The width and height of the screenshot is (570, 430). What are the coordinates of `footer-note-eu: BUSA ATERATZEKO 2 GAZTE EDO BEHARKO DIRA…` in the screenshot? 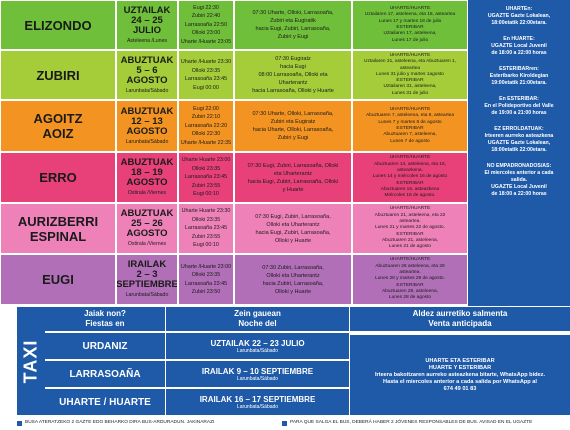 It's located at (115, 423).